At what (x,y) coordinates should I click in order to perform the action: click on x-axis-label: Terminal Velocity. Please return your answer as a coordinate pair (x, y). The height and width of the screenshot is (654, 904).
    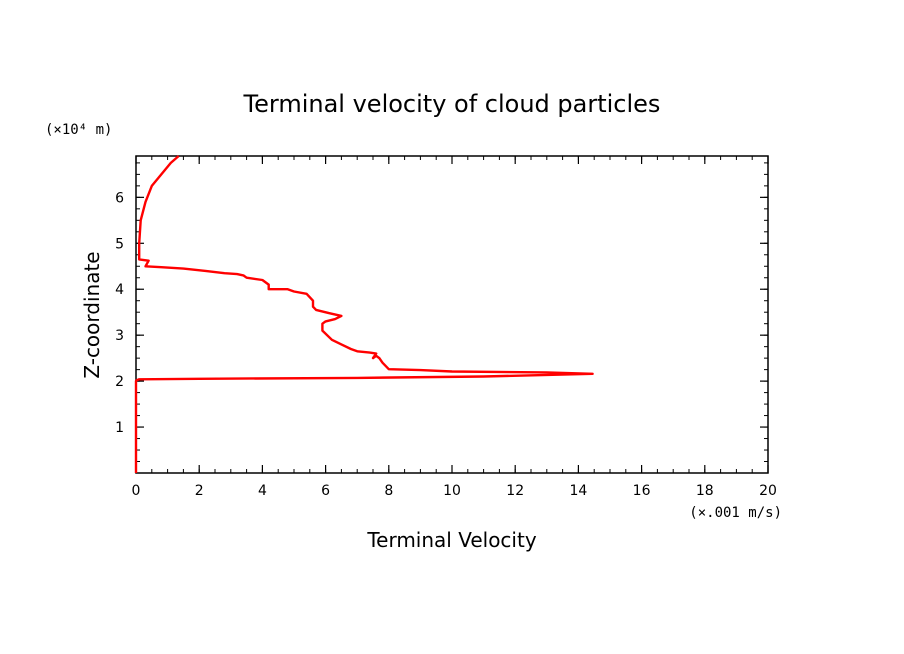
    Looking at the image, I should click on (451, 540).